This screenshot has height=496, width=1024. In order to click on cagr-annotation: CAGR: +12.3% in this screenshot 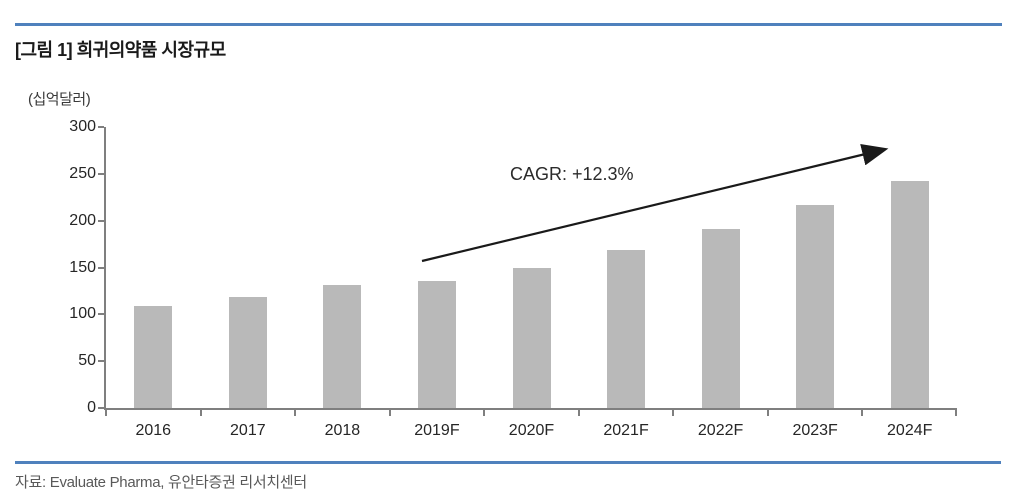, I will do `click(572, 174)`.